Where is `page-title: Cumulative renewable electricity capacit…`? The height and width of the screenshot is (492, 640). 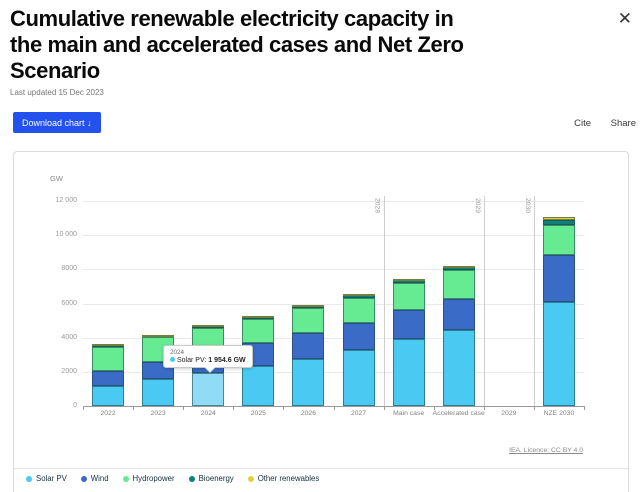
page-title: Cumulative renewable electricity capacit… is located at coordinates (237, 44).